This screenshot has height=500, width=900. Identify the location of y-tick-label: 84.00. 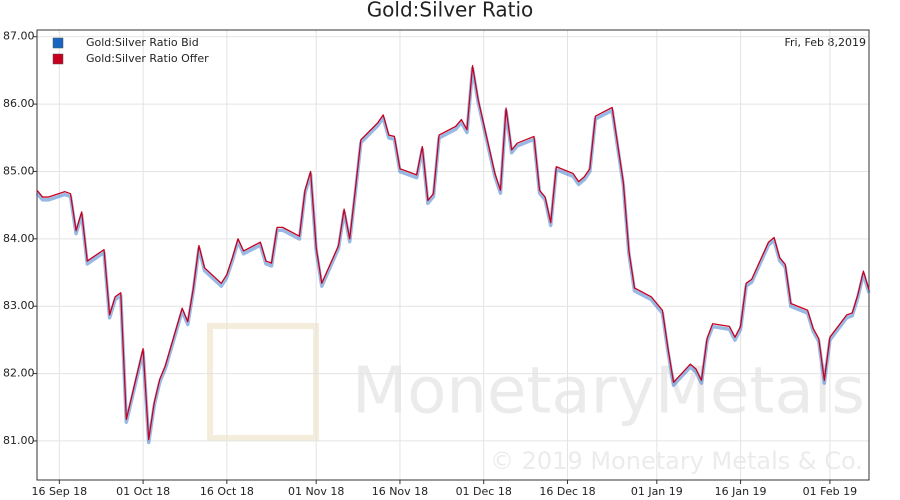
(19, 238).